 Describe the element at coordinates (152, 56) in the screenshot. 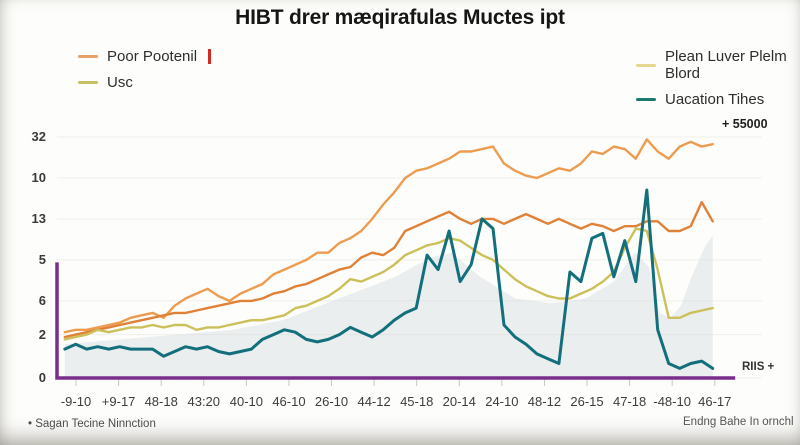

I see `legend-label: Poor Pootenil` at that location.